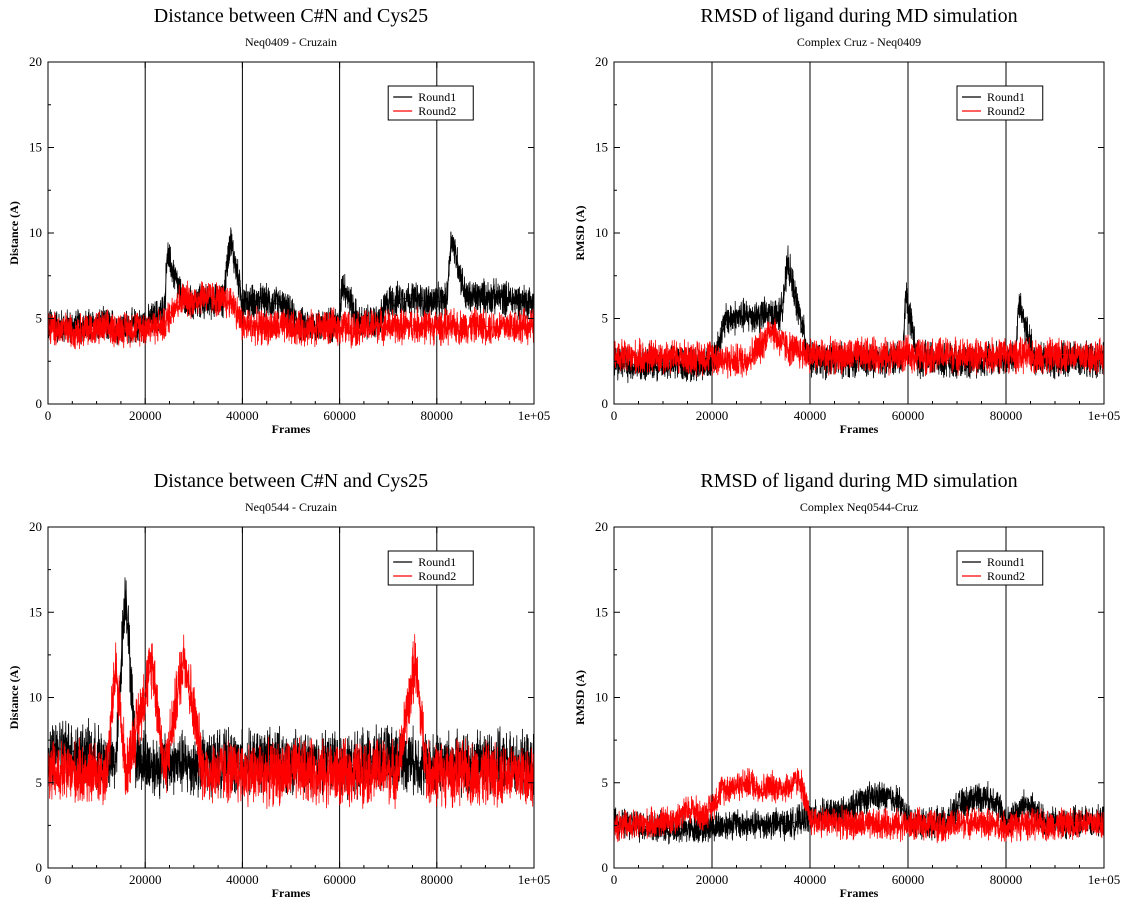 Image resolution: width=1124 pixels, height=900 pixels. Describe the element at coordinates (291, 507) in the screenshot. I see `chart-subtitle: Neq0544 - Cruzain` at that location.